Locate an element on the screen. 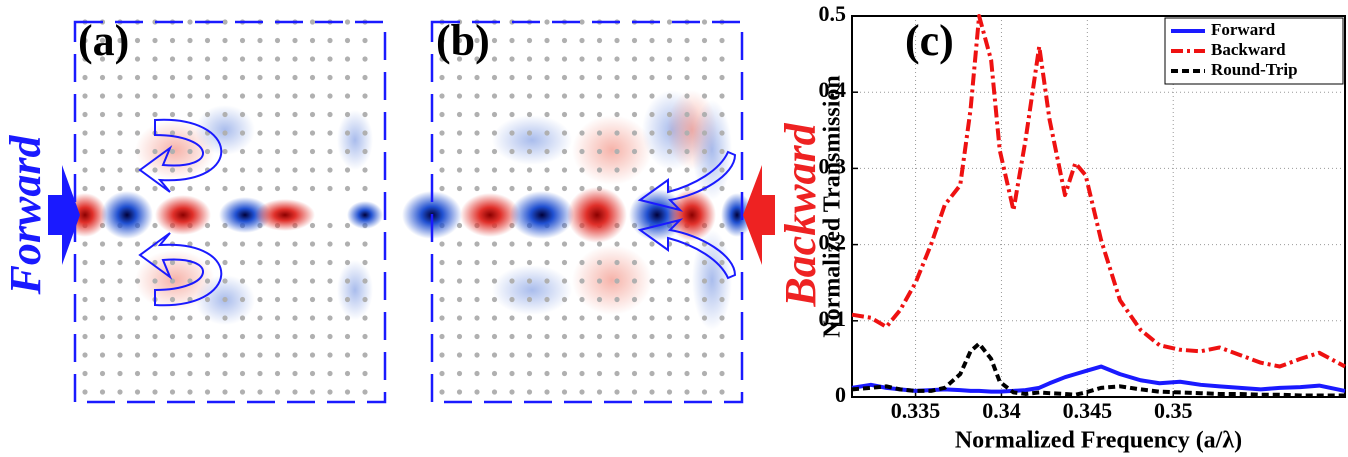 The width and height of the screenshot is (1348, 457). panel-label: (c) is located at coordinates (929, 40).